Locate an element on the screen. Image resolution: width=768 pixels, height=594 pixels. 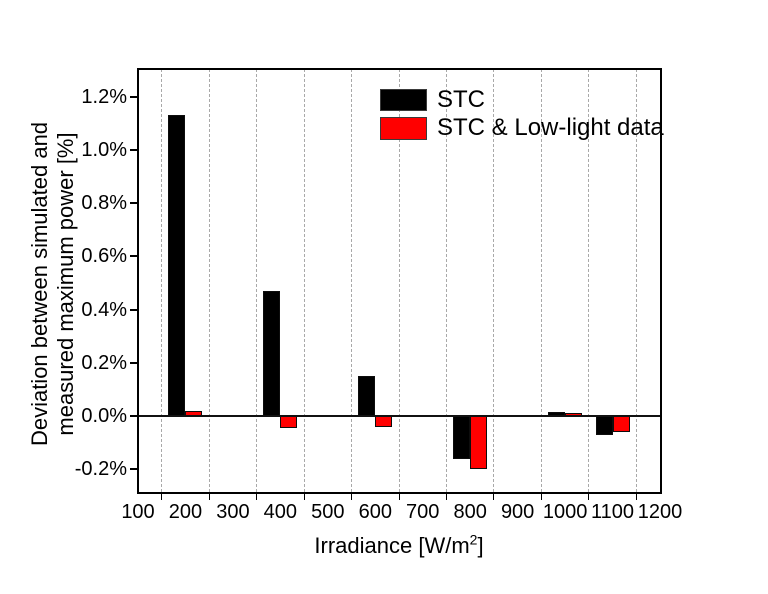
x-tick-label-800: 800 is located at coordinates (470, 512).